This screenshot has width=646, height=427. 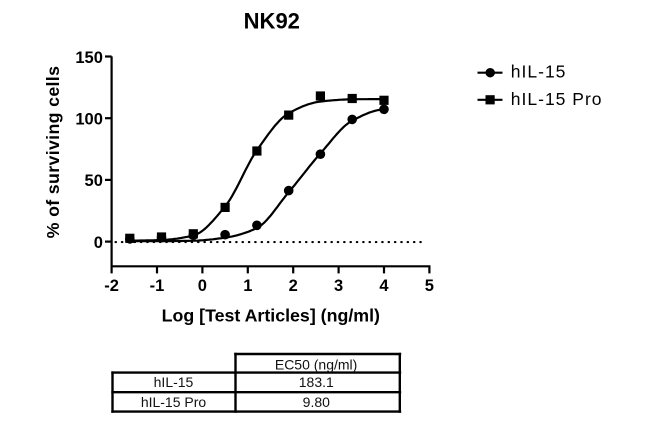 I want to click on svg-text: EC50 (ng/ml), so click(x=316, y=364).